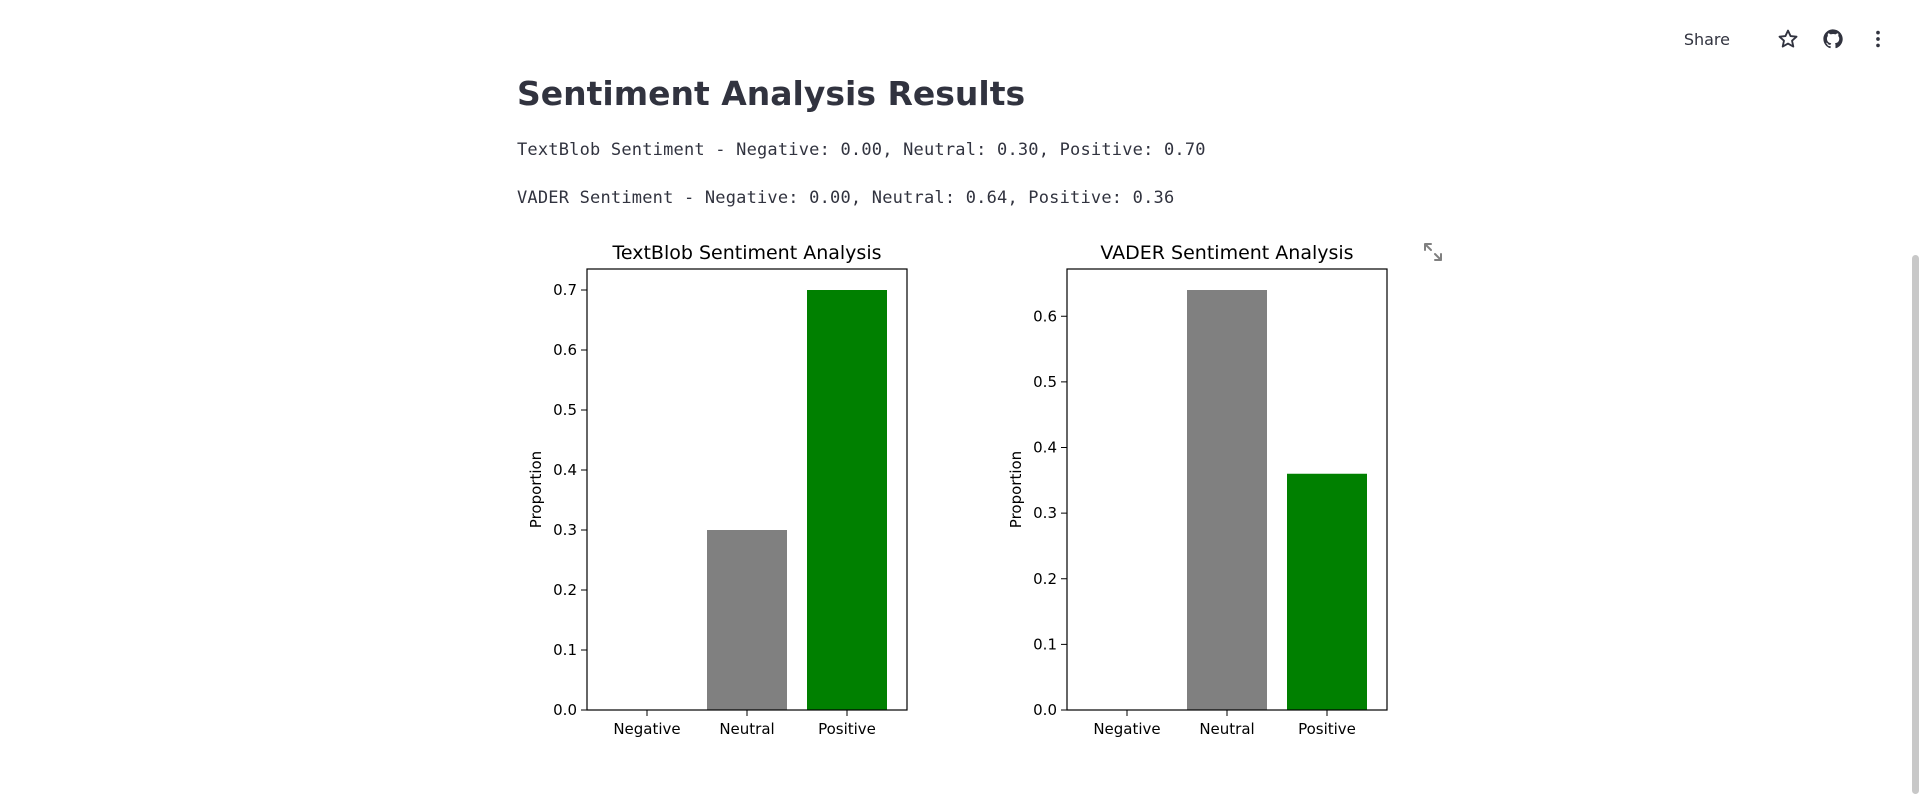  I want to click on vader-chart-ytick-label: 0.6, so click(1045, 316).